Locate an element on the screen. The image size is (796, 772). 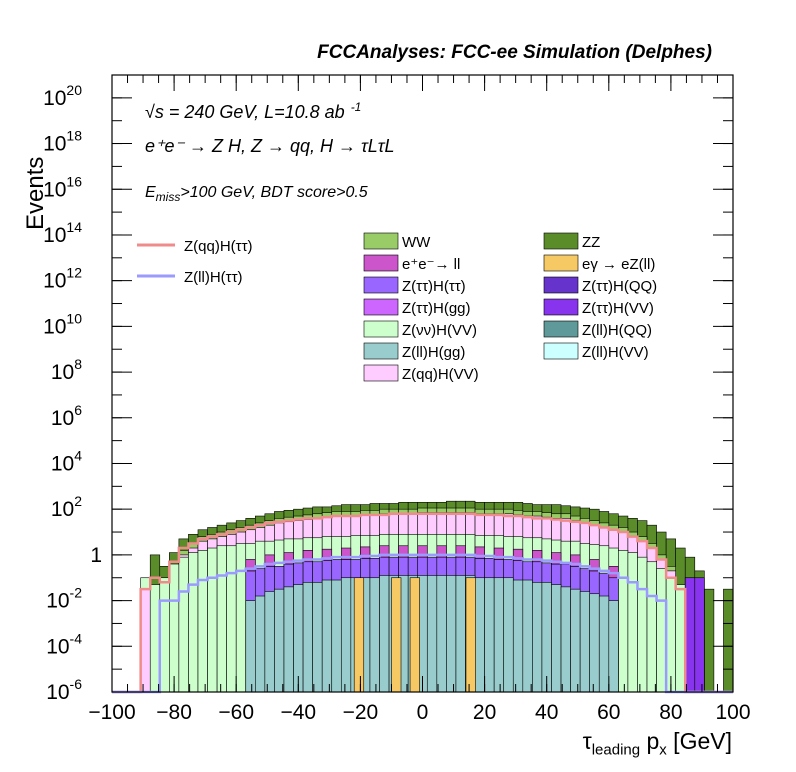
legend-box-label: Z(ll)H(gg) is located at coordinates (433, 352).